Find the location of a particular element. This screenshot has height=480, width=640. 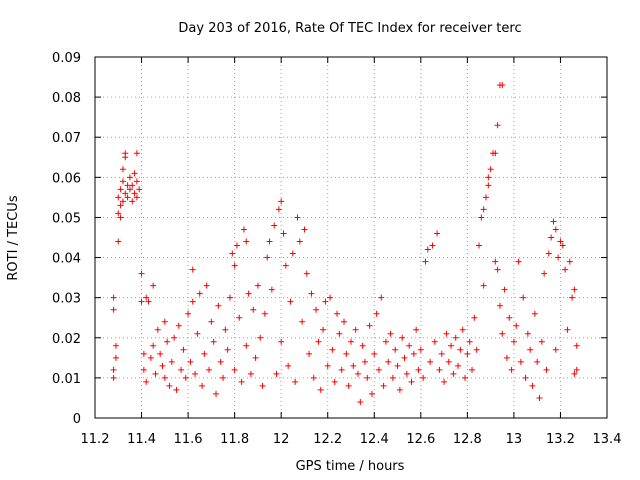

x-tick-label: 13 is located at coordinates (514, 439).